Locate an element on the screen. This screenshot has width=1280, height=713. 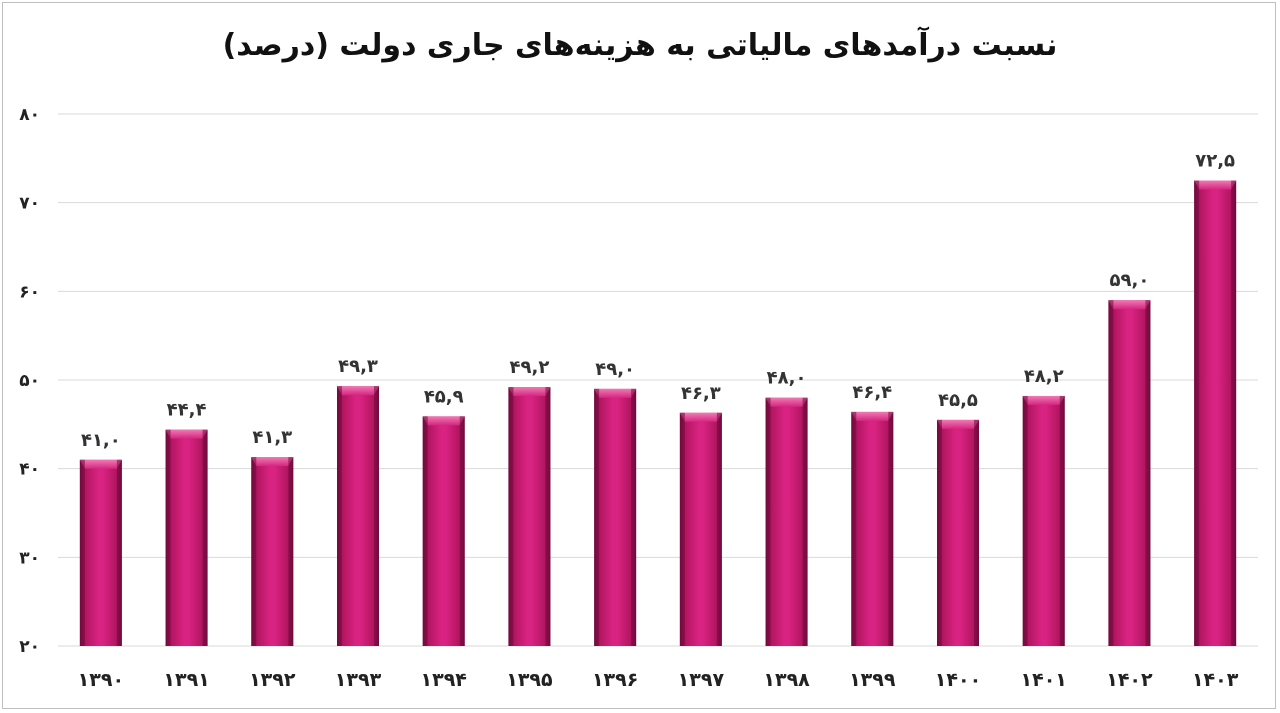
y-tick-label: ۴۰ is located at coordinates (29, 470).